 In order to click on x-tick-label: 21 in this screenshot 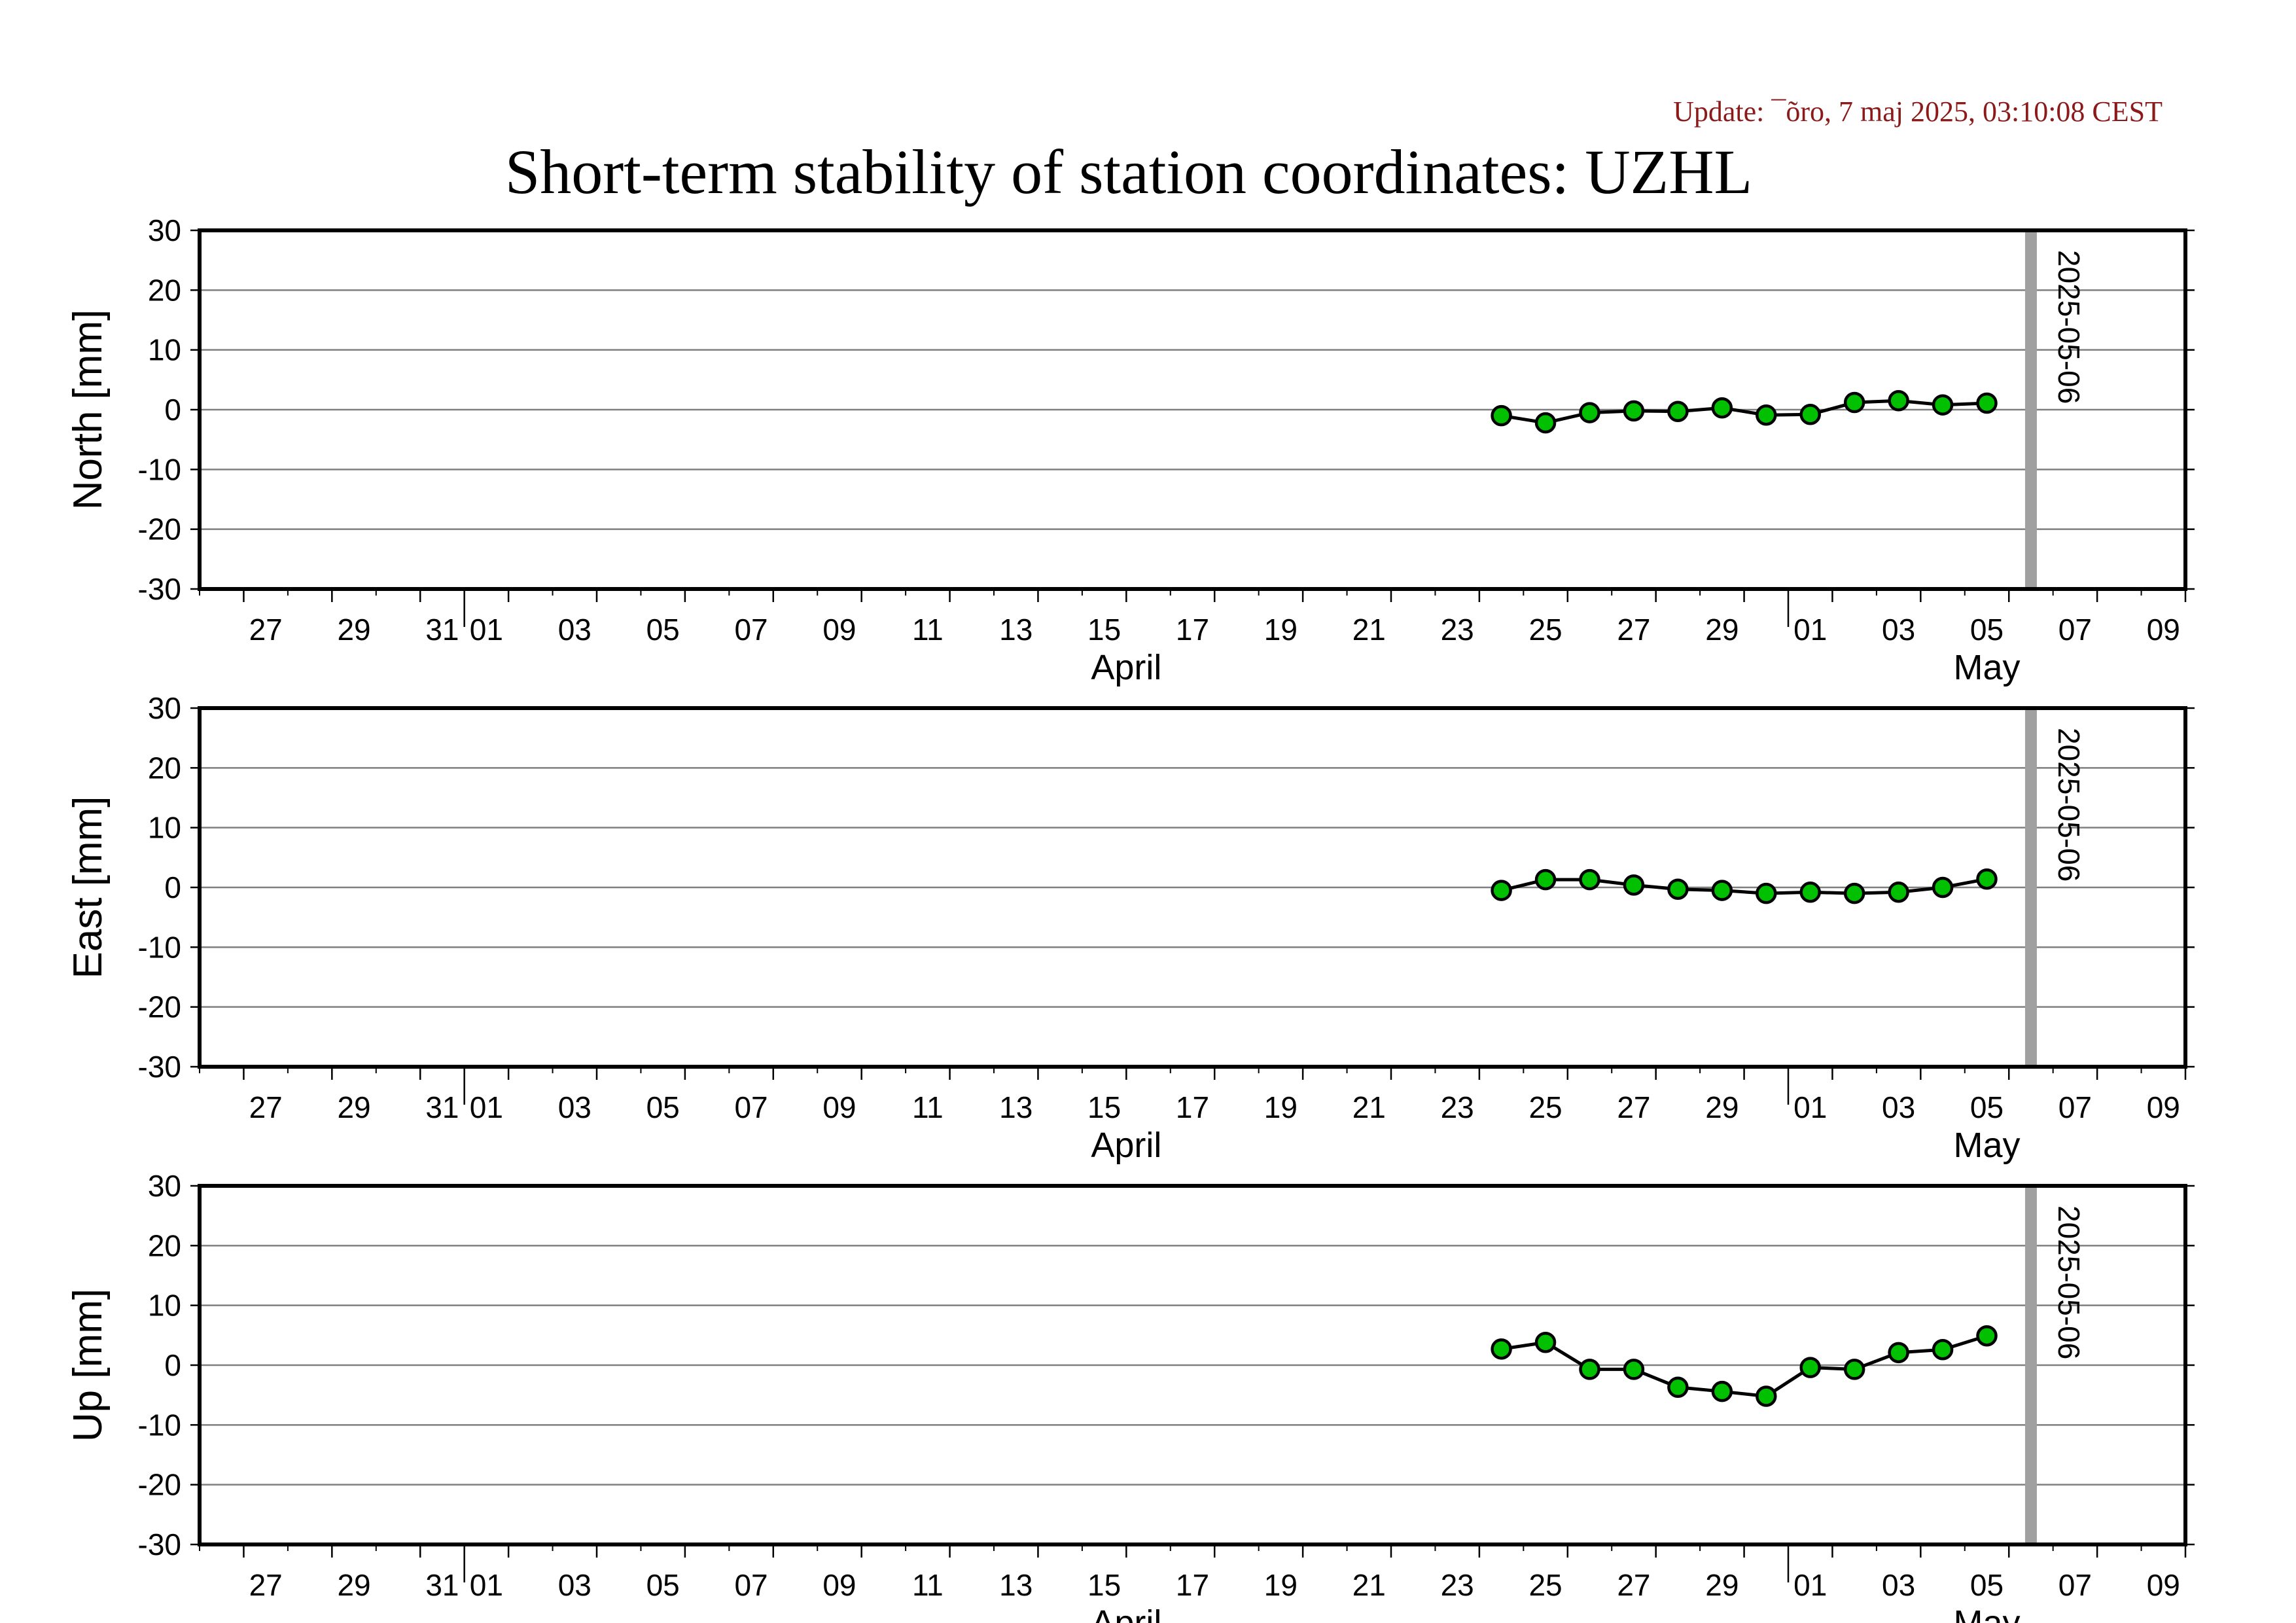, I will do `click(1369, 1107)`.